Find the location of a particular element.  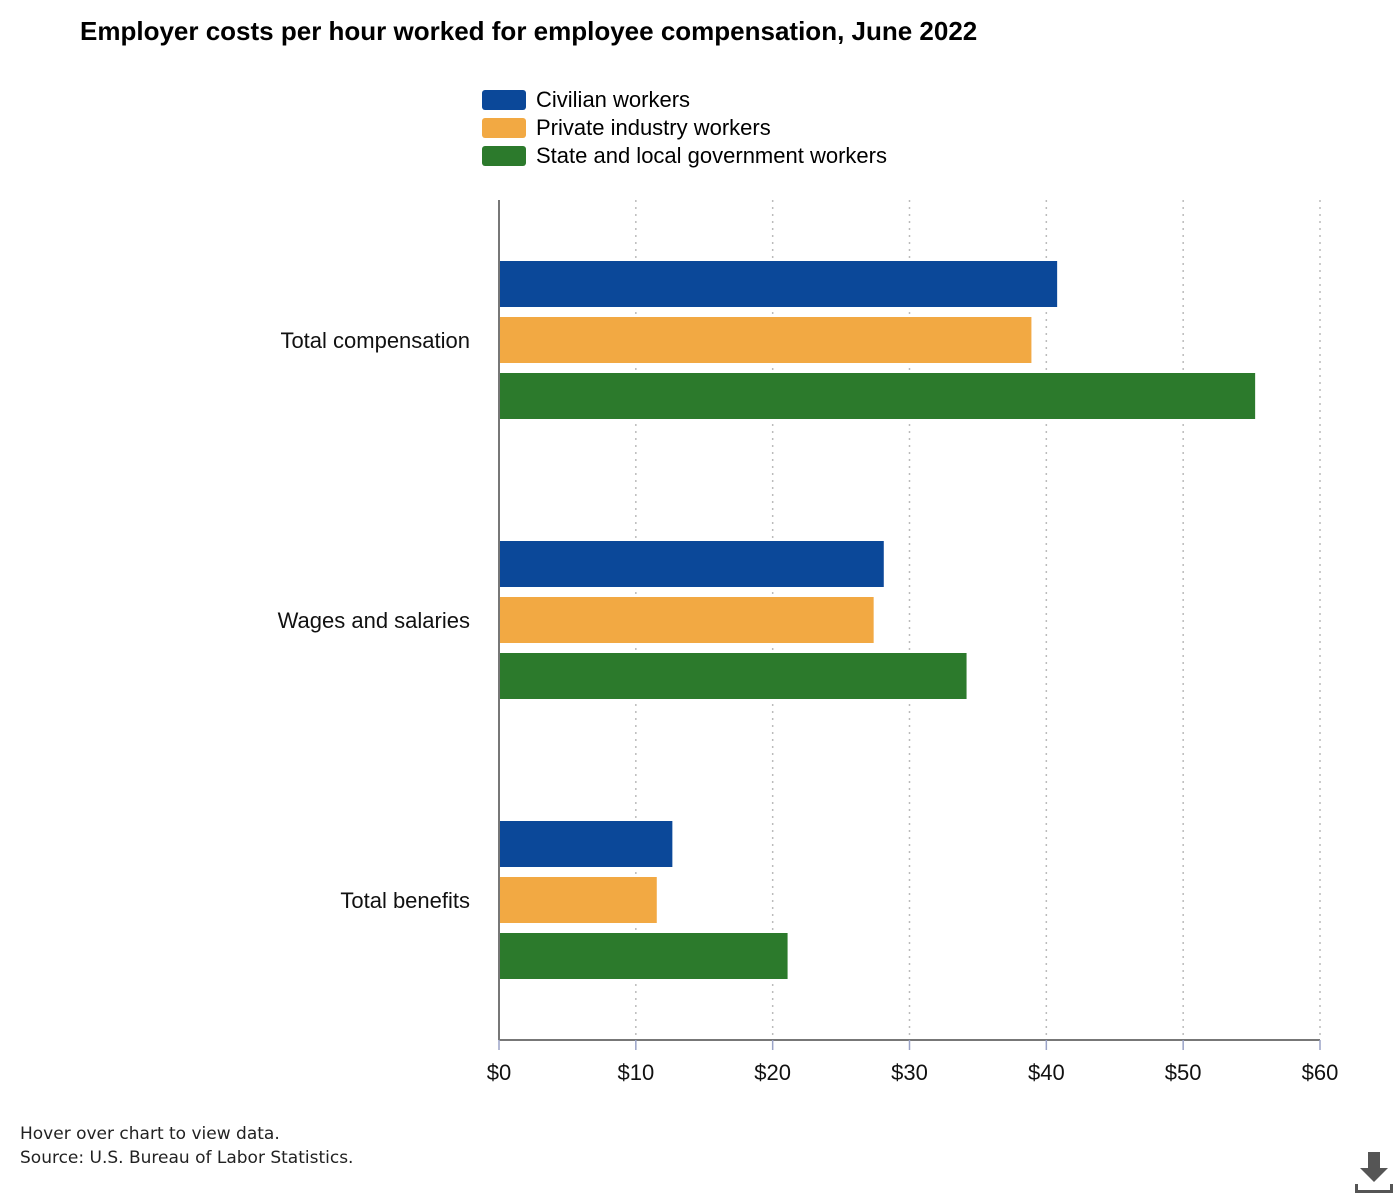

x-tick-label: $50 is located at coordinates (1183, 1072).